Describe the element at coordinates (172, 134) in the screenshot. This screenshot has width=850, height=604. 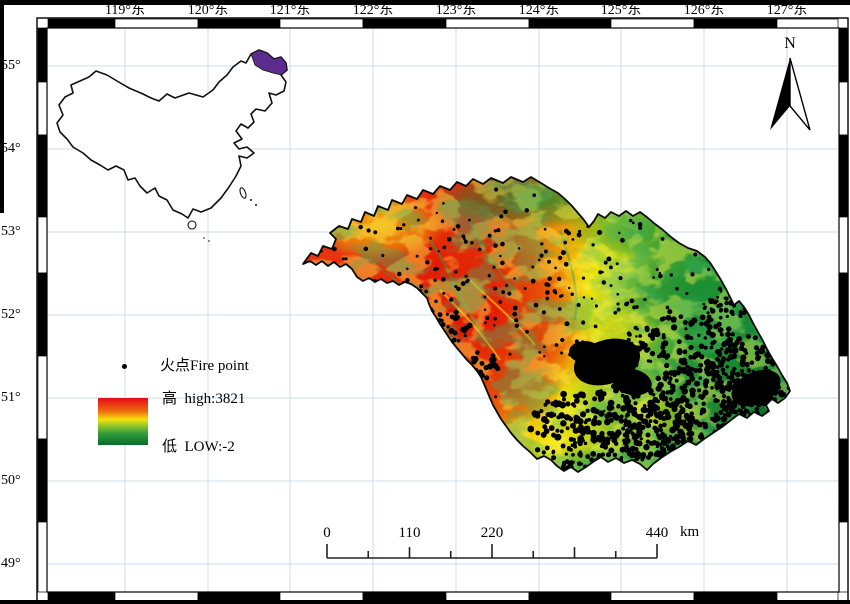
I see `china-outline` at that location.